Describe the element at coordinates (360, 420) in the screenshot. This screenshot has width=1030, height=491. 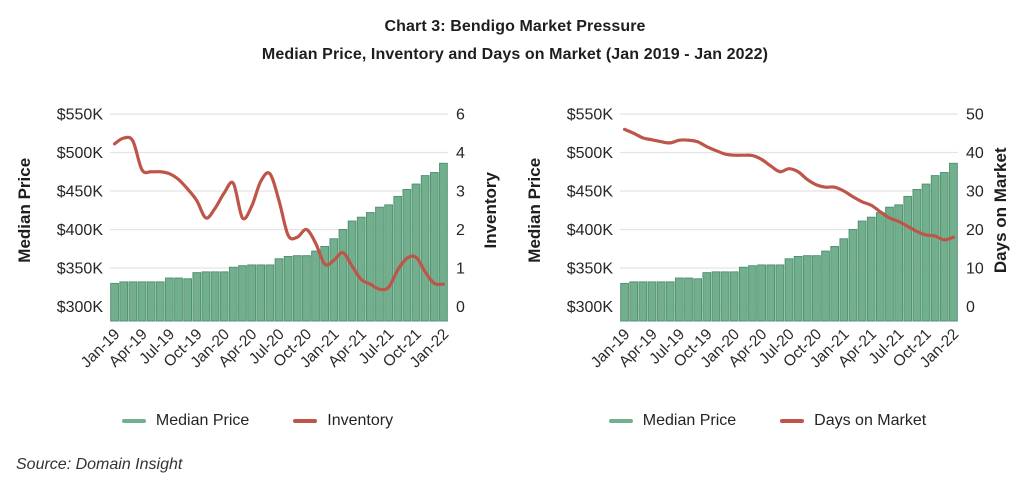
I see `legend-label-inventory: Inventory` at that location.